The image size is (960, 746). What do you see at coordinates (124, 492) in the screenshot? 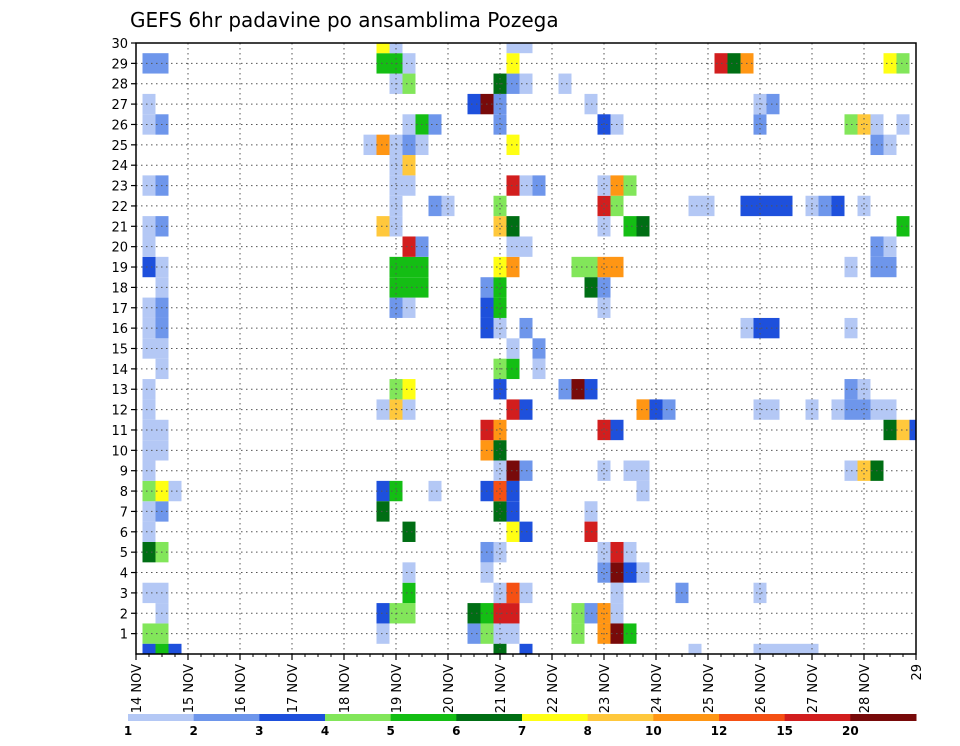
I see `y-tick-label: 8` at bounding box center [124, 492].